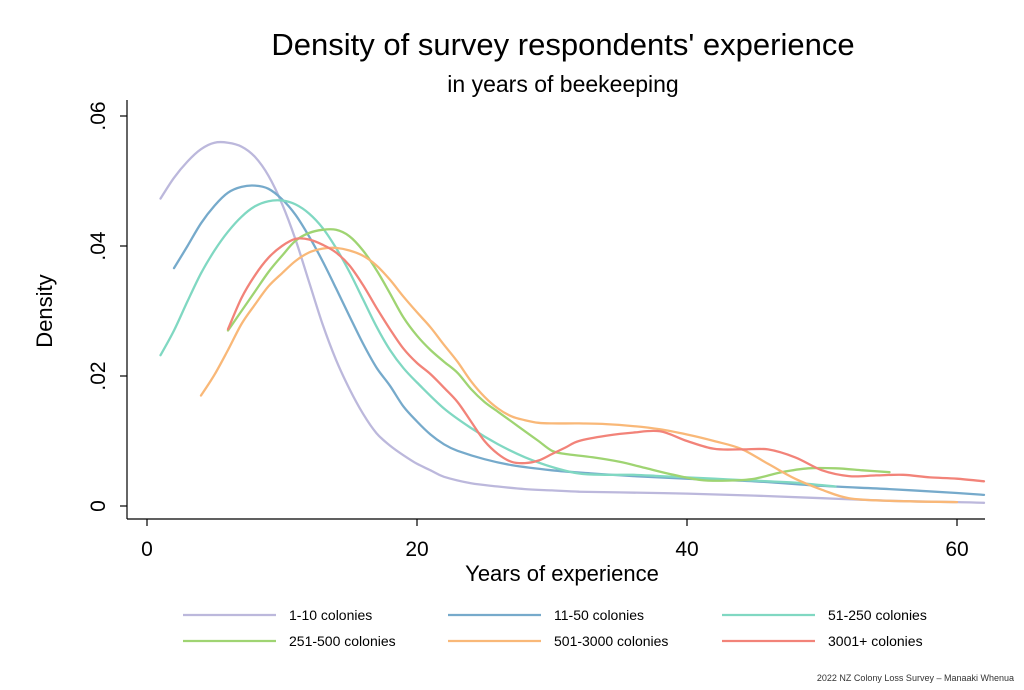 The height and width of the screenshot is (690, 1024). Describe the element at coordinates (98, 375) in the screenshot. I see `y-tick-label: .02` at that location.